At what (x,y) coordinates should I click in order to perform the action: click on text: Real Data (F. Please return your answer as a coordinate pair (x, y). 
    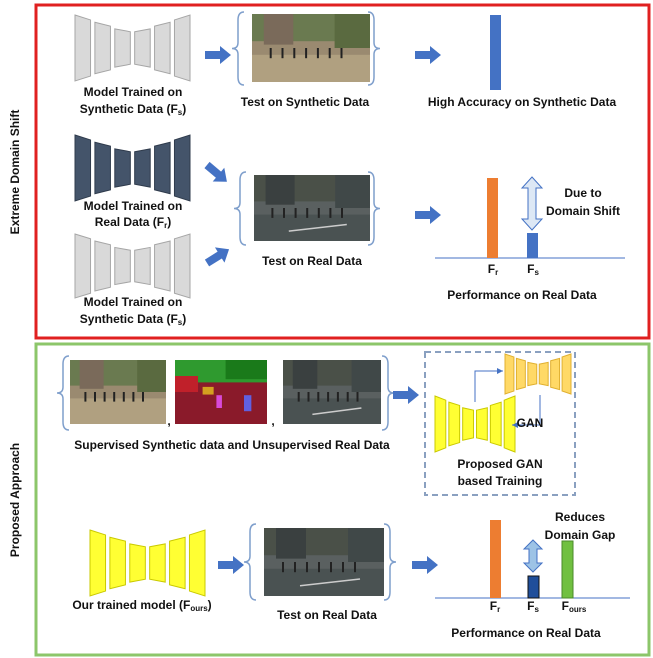
    Looking at the image, I should click on (129, 222).